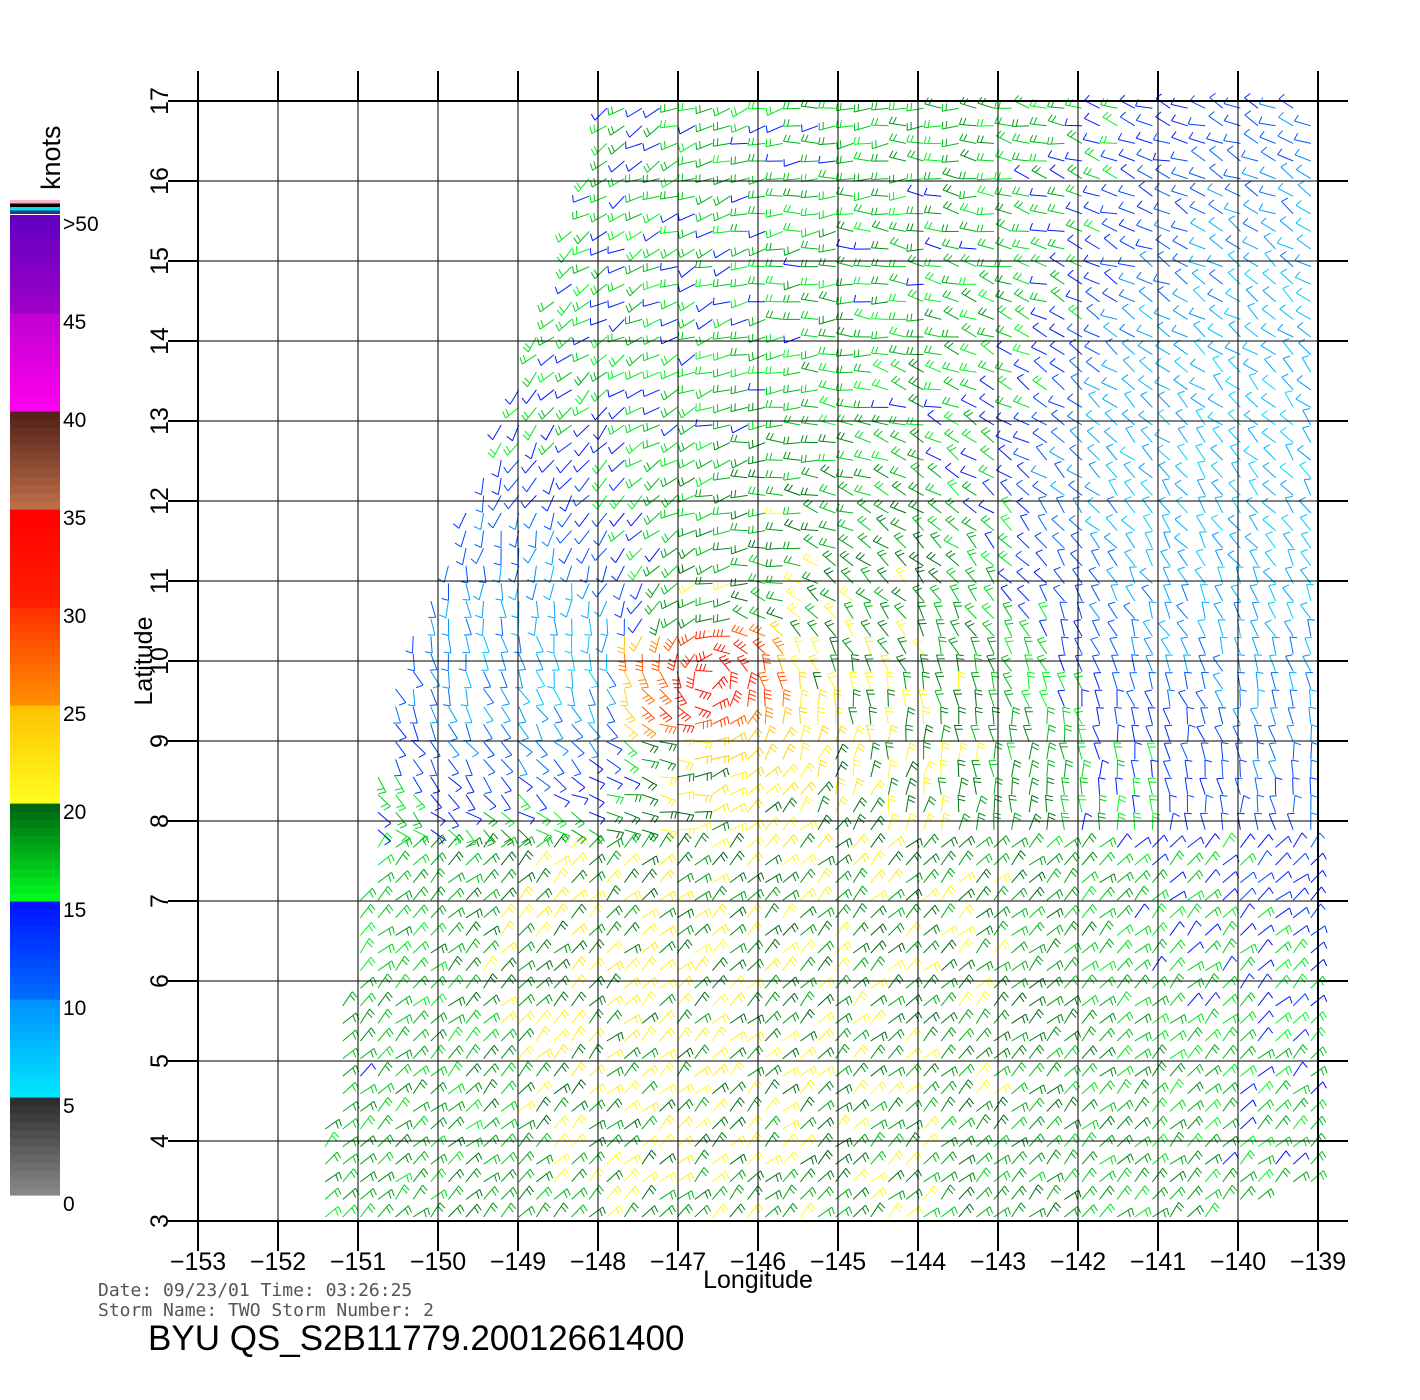 This screenshot has height=1400, width=1420. What do you see at coordinates (69, 1204) in the screenshot?
I see `legend-label: 0` at bounding box center [69, 1204].